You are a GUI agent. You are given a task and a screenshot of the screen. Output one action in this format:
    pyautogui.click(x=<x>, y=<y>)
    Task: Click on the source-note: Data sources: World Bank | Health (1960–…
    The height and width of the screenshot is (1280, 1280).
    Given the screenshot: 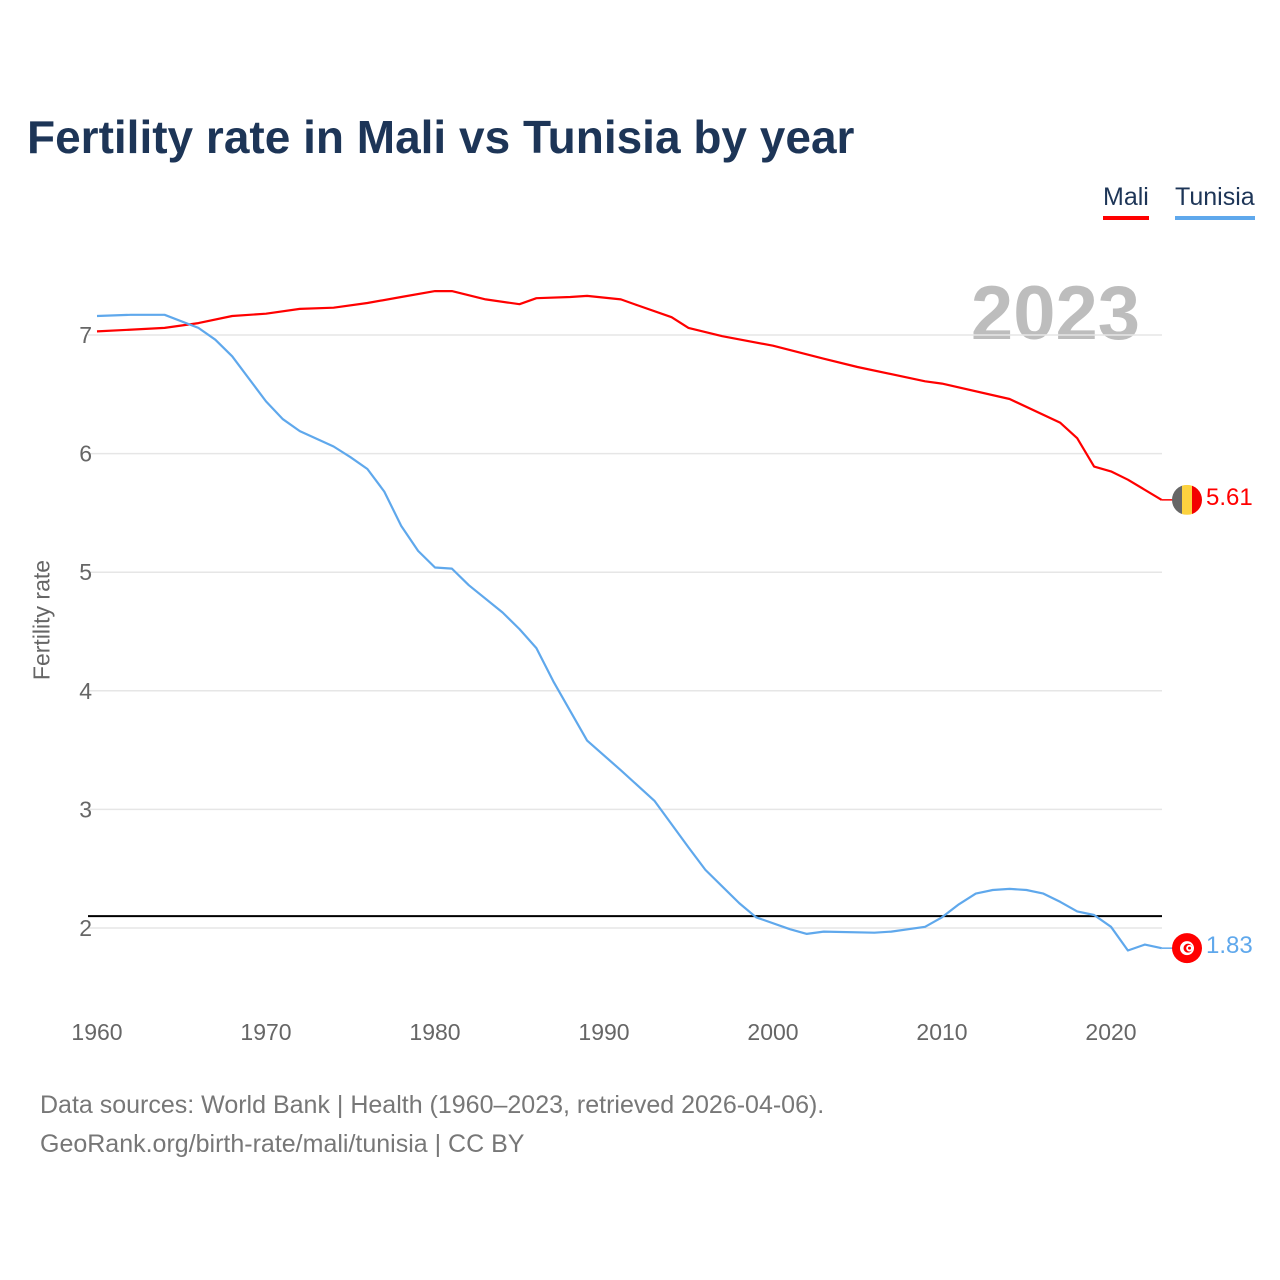 What is the action you would take?
    pyautogui.click(x=432, y=1125)
    